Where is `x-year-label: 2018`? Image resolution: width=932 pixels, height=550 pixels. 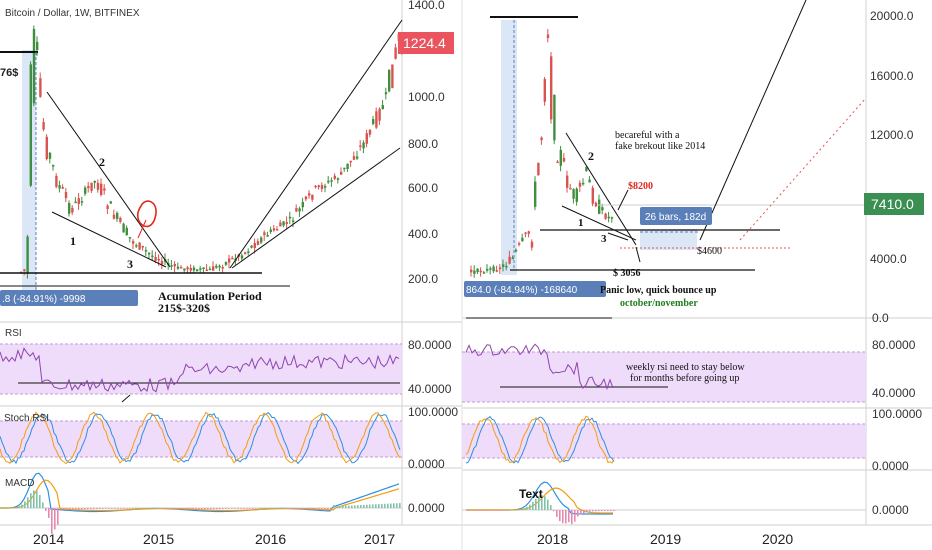
x-year-label: 2018 is located at coordinates (552, 539).